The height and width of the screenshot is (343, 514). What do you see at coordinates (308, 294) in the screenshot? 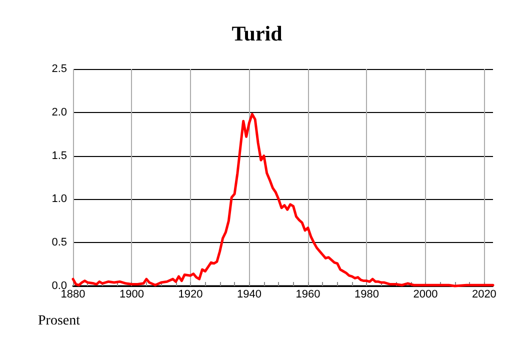
I see `x-tick-label: 1960` at bounding box center [308, 294].